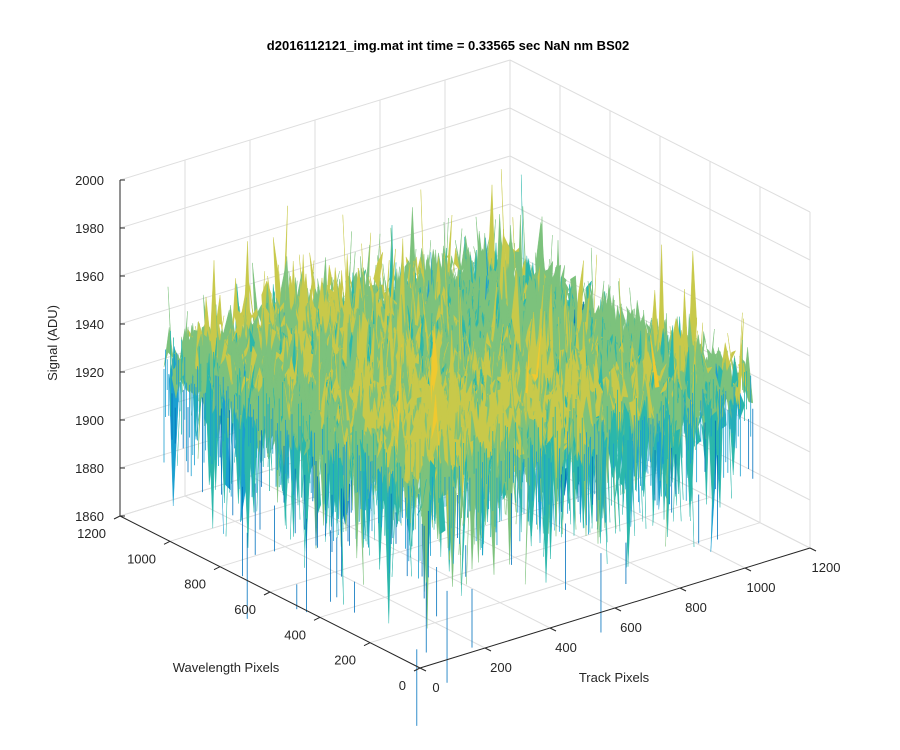 Image resolution: width=900 pixels, height=750 pixels. What do you see at coordinates (89, 180) in the screenshot?
I see `z-tick-label: 2000` at bounding box center [89, 180].